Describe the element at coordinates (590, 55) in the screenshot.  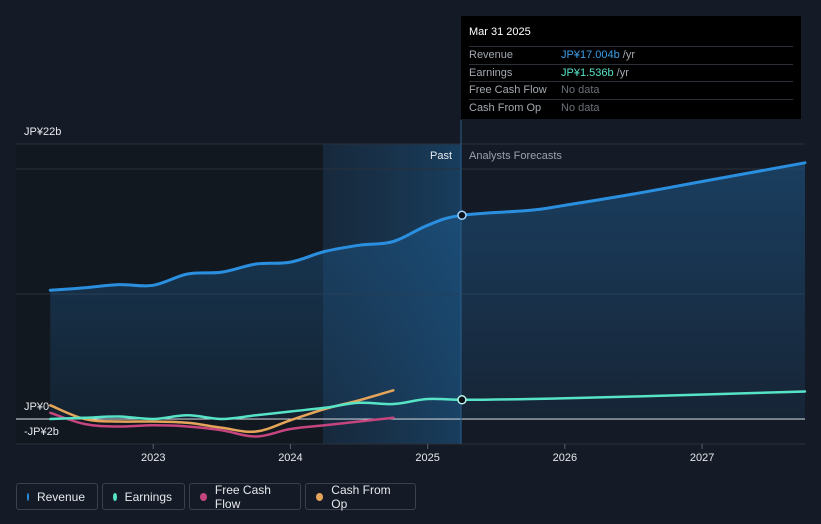
I see `tooltip-value: JP¥17.004b` at that location.